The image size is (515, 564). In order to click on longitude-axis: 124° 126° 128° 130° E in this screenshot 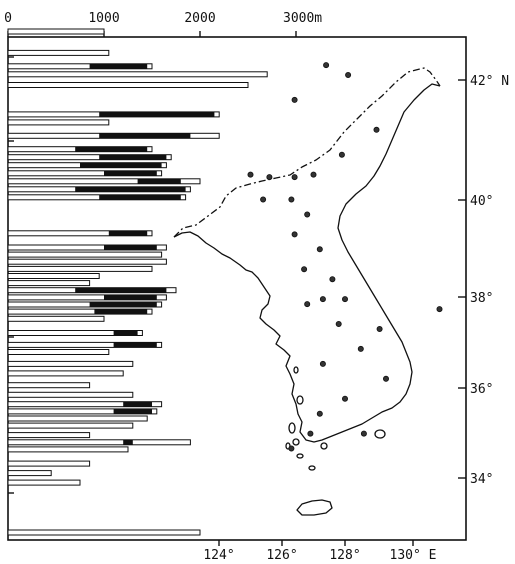, I will do `click(319, 551)`.